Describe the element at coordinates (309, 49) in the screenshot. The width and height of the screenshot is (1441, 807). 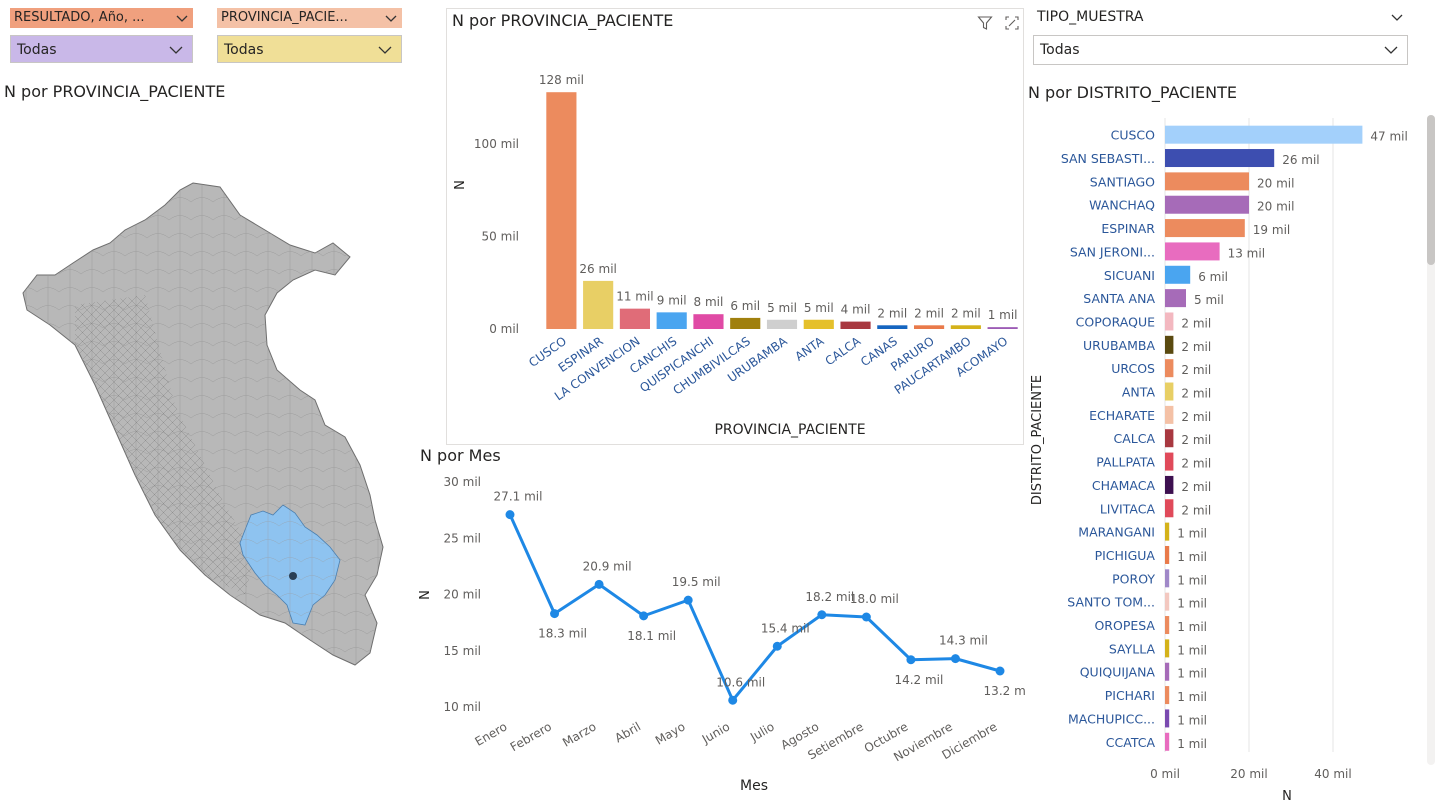
I see `provincia-slicer-dropdown: Todas` at that location.